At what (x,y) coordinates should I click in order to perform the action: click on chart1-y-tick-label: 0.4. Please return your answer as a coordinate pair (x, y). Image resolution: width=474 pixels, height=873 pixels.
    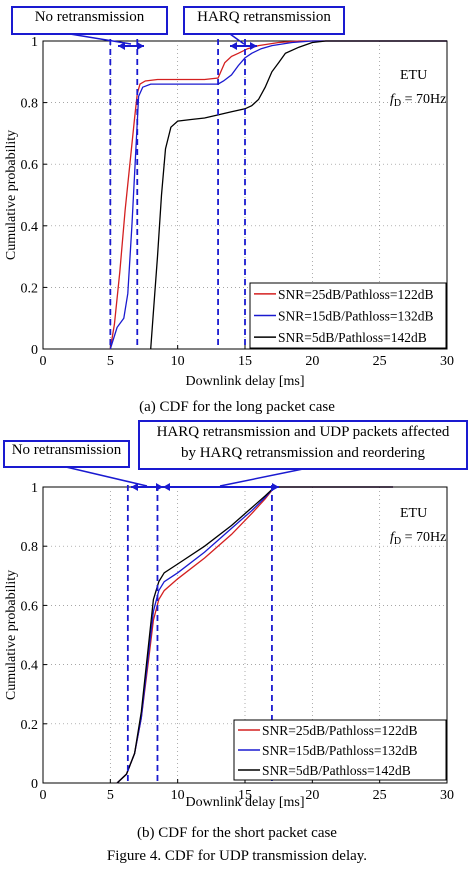
    Looking at the image, I should click on (30, 227).